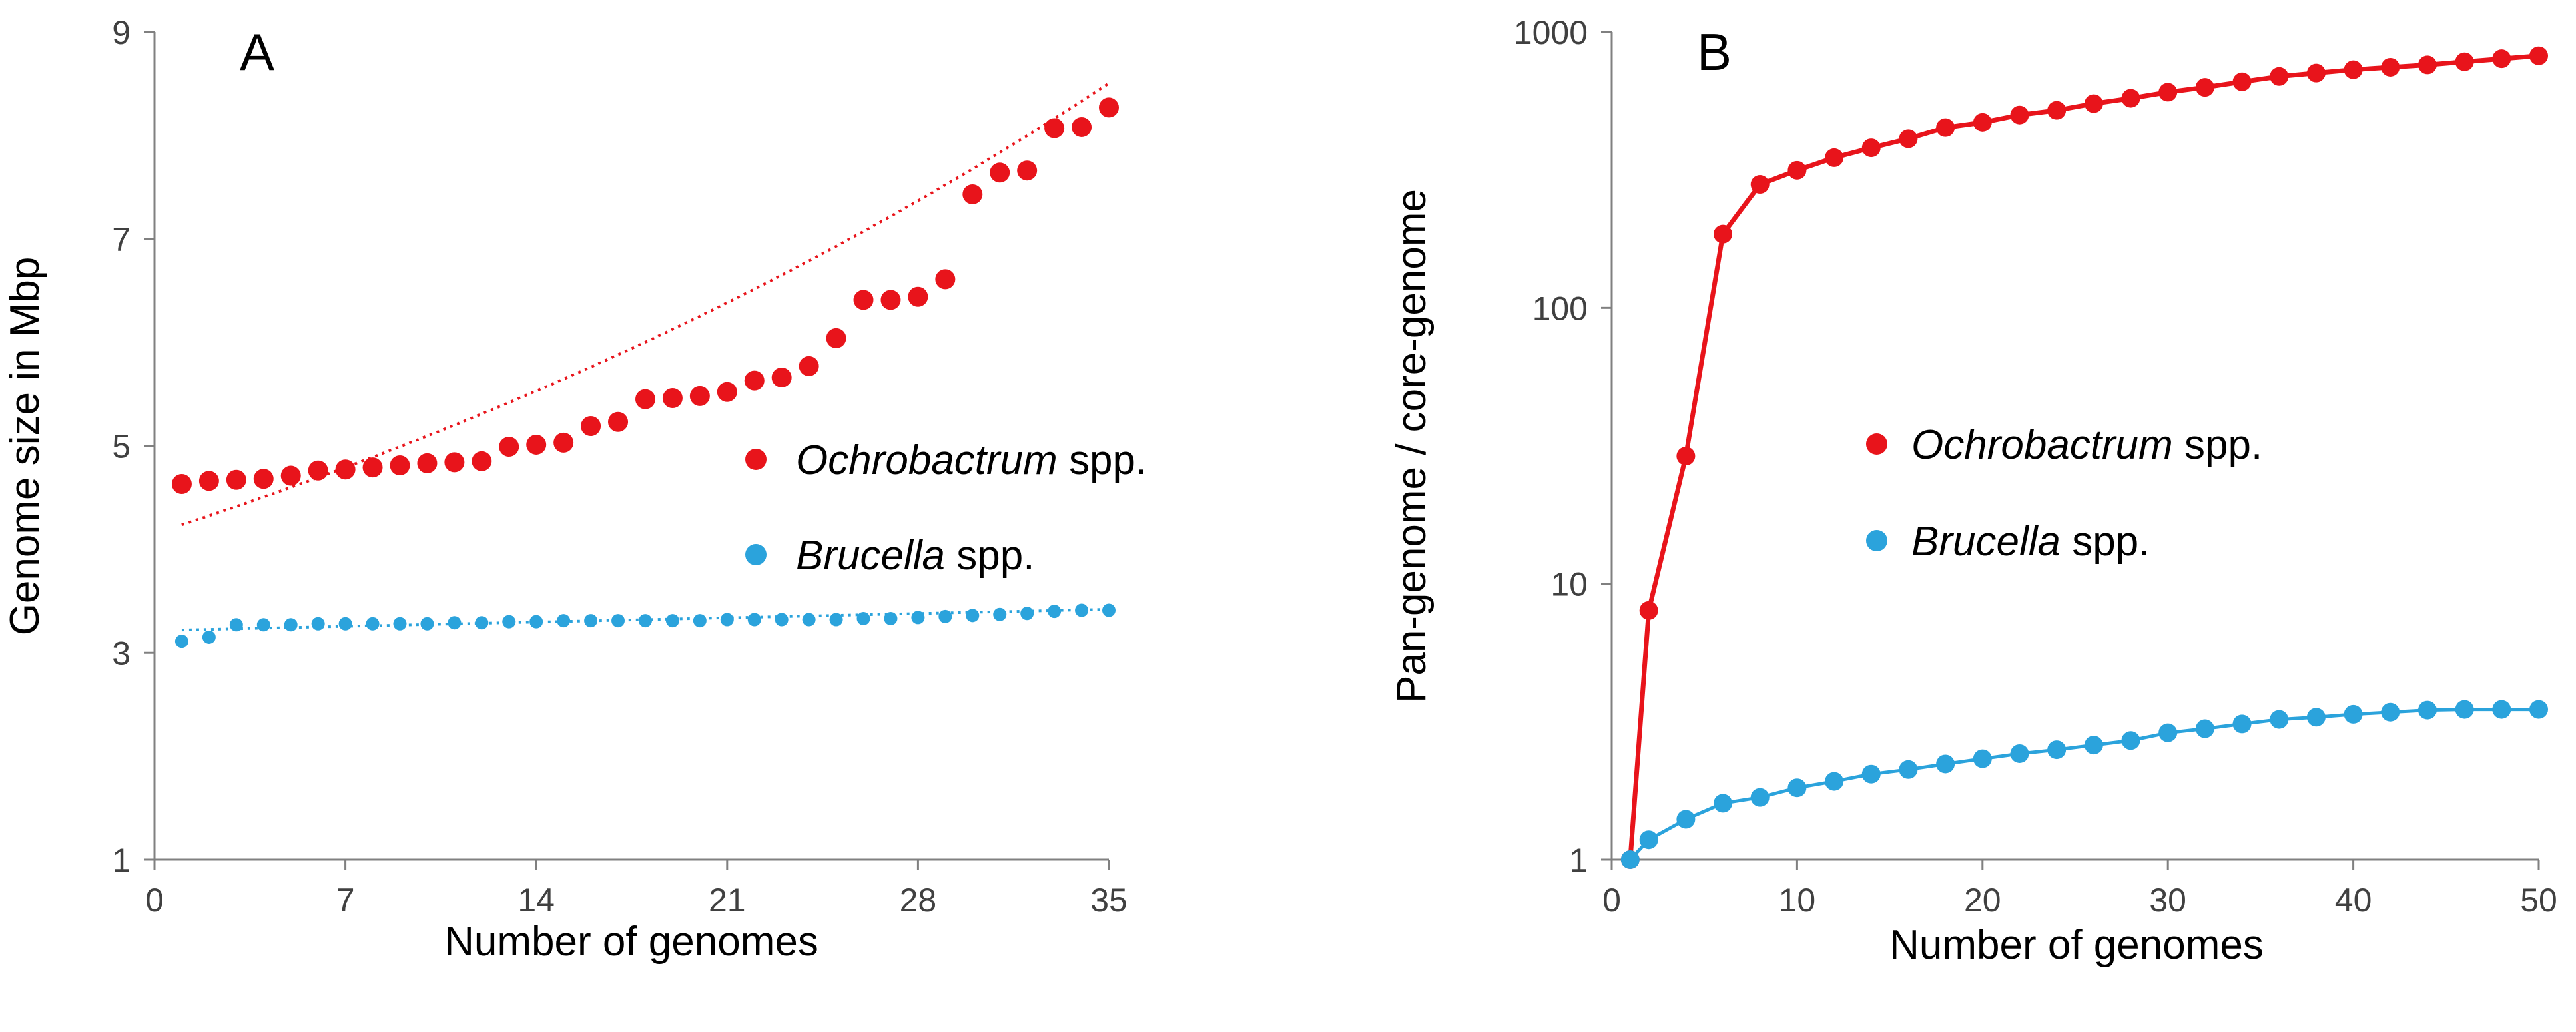  I want to click on panel-a-x-tick-label: 7, so click(345, 900).